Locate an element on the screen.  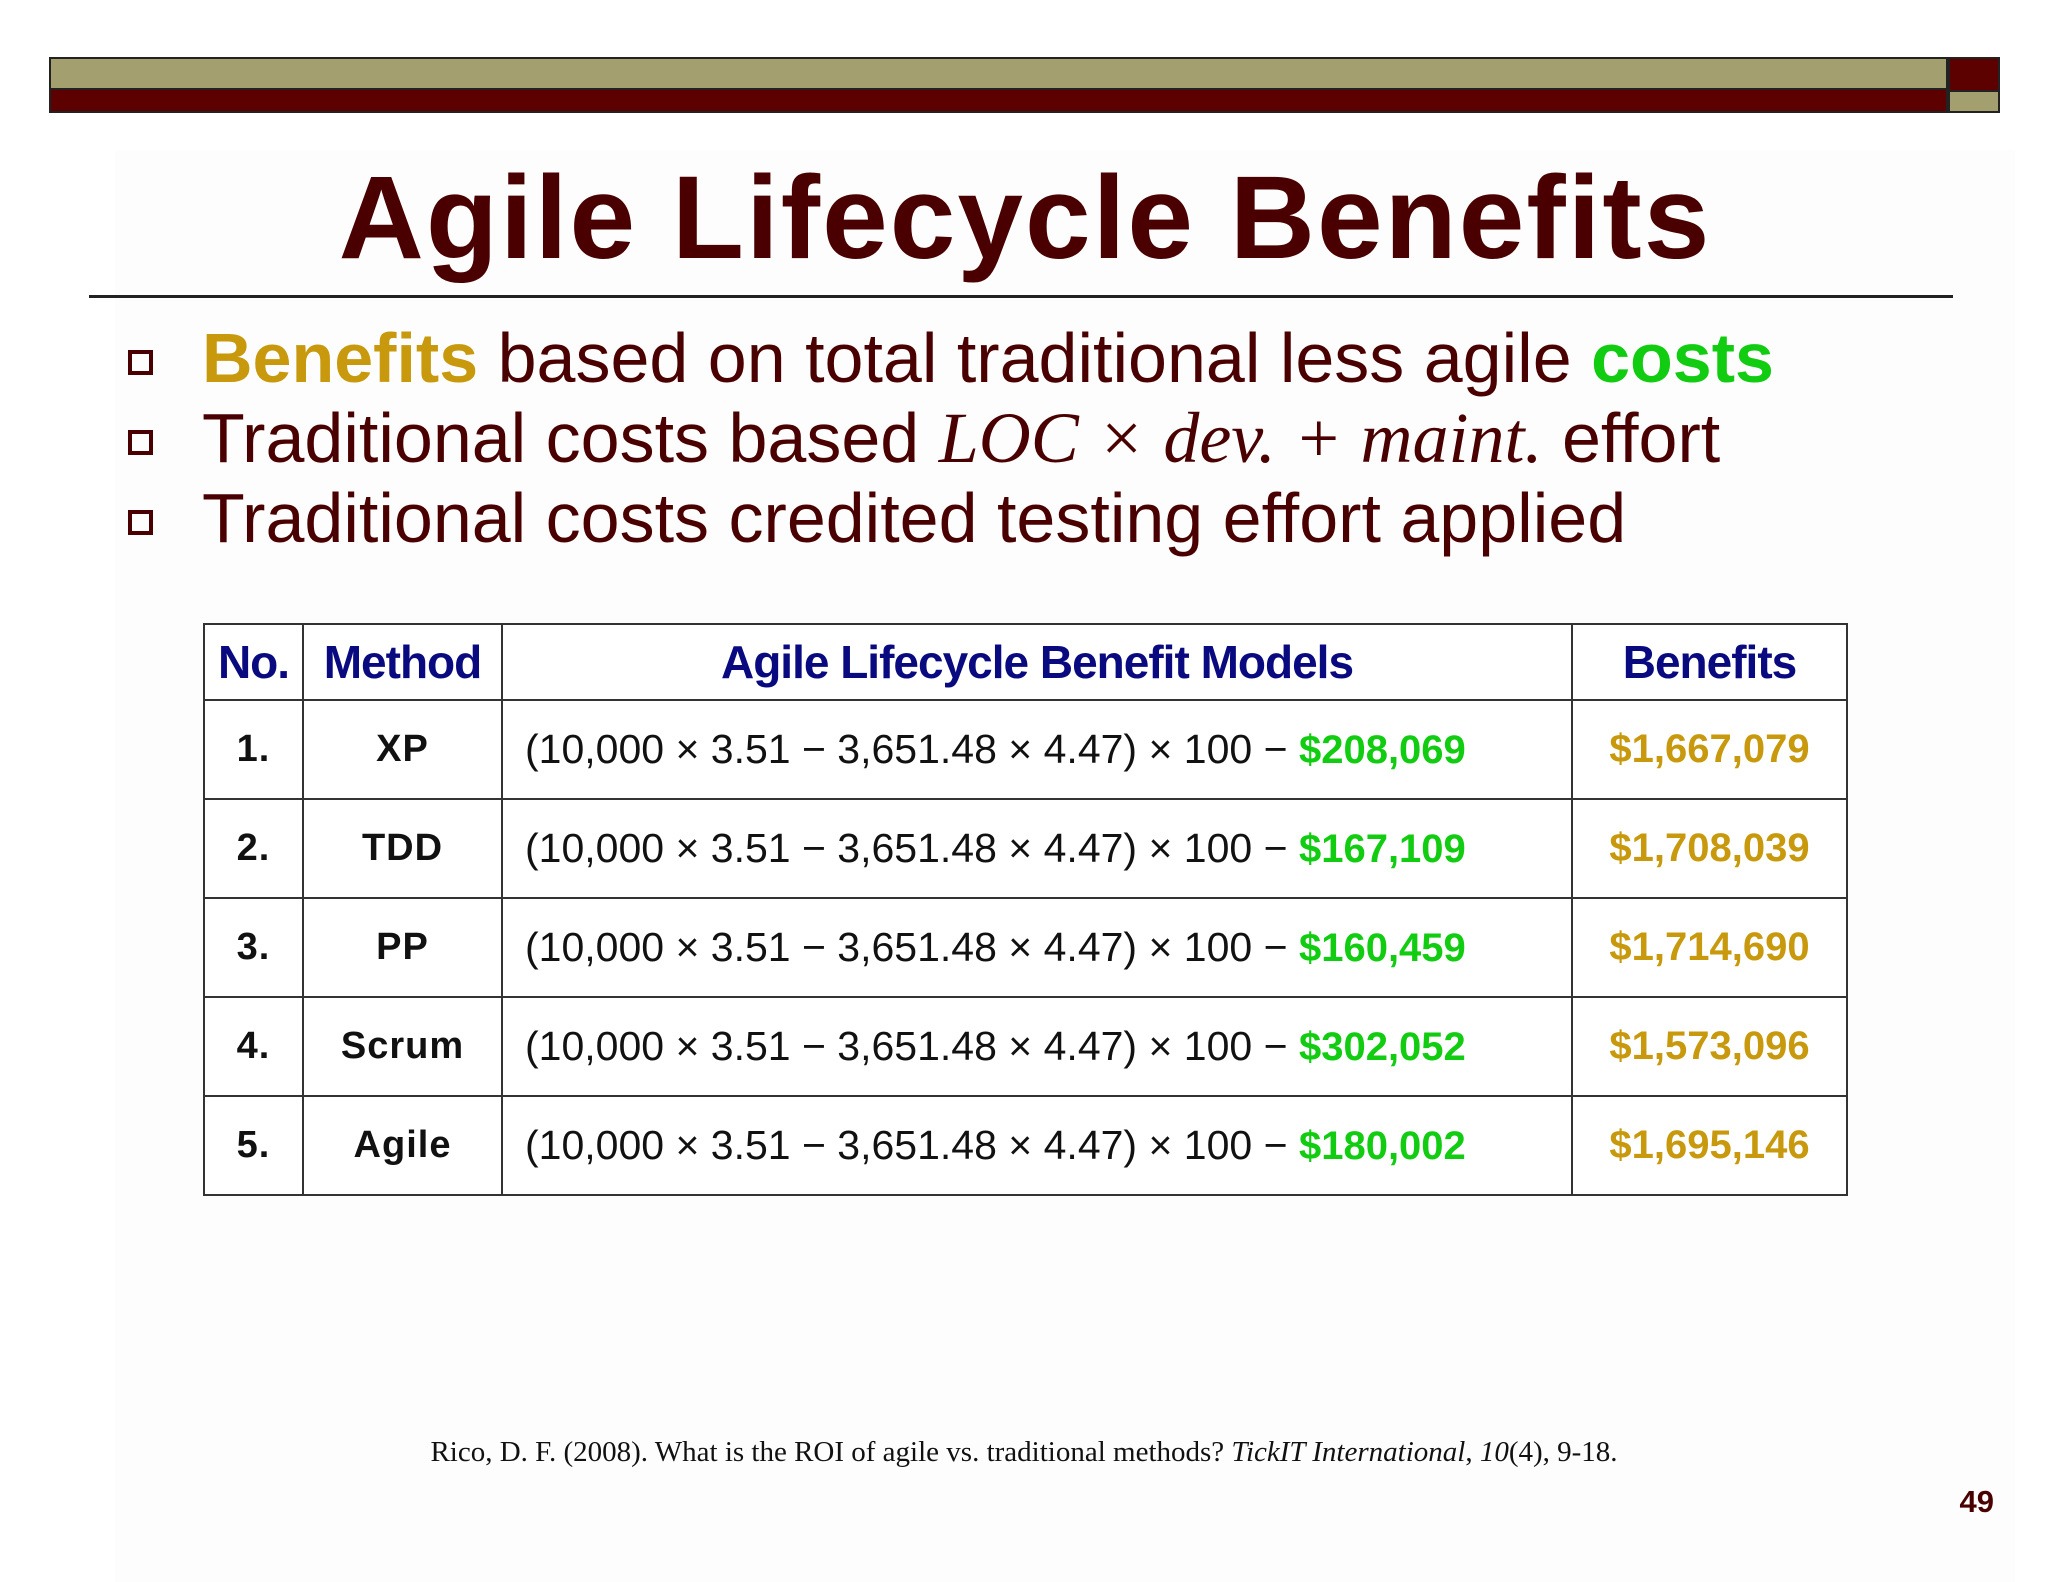
cost-formula: LOC × dev. + maint. is located at coordinates (1240, 438).